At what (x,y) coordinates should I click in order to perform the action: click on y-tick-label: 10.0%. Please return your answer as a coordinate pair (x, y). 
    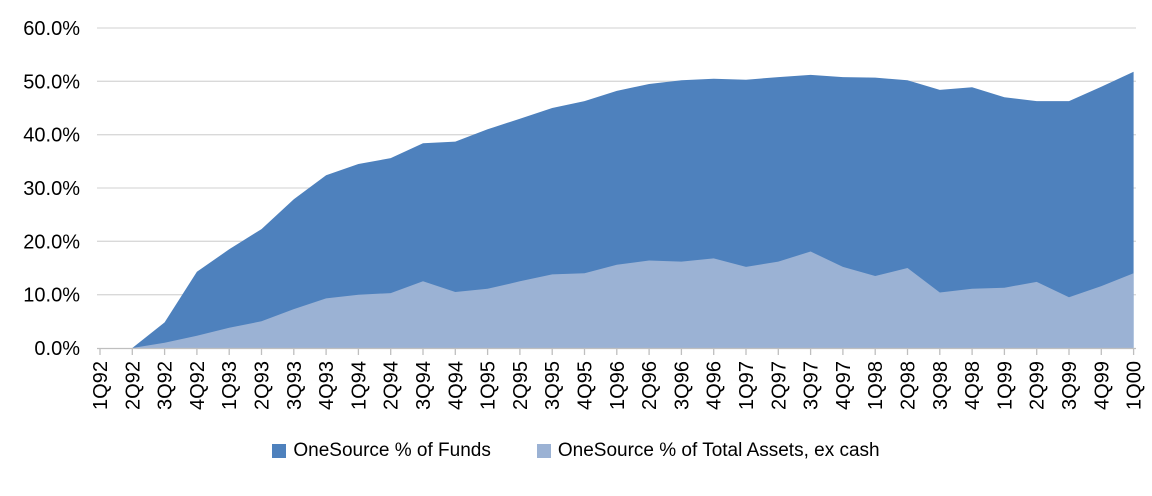
    Looking at the image, I should click on (51, 296).